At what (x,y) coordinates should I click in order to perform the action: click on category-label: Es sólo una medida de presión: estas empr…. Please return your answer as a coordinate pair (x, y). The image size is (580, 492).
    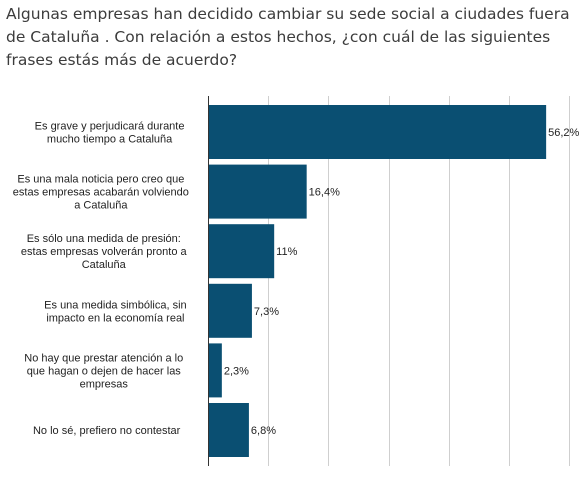
    Looking at the image, I should click on (104, 252).